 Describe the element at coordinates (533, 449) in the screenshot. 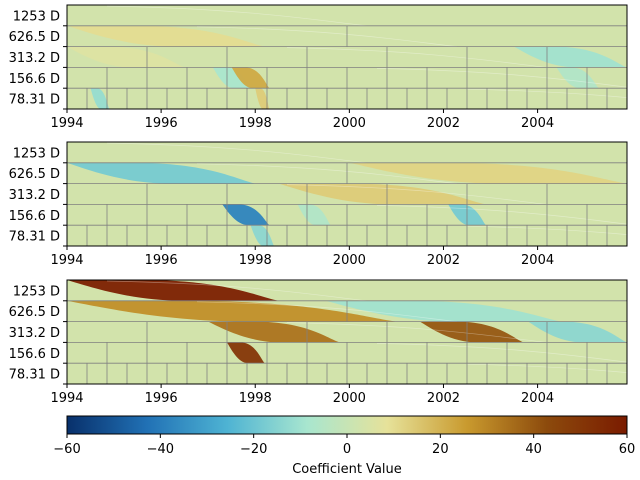

I see `colorbar-tick-label: 40` at that location.